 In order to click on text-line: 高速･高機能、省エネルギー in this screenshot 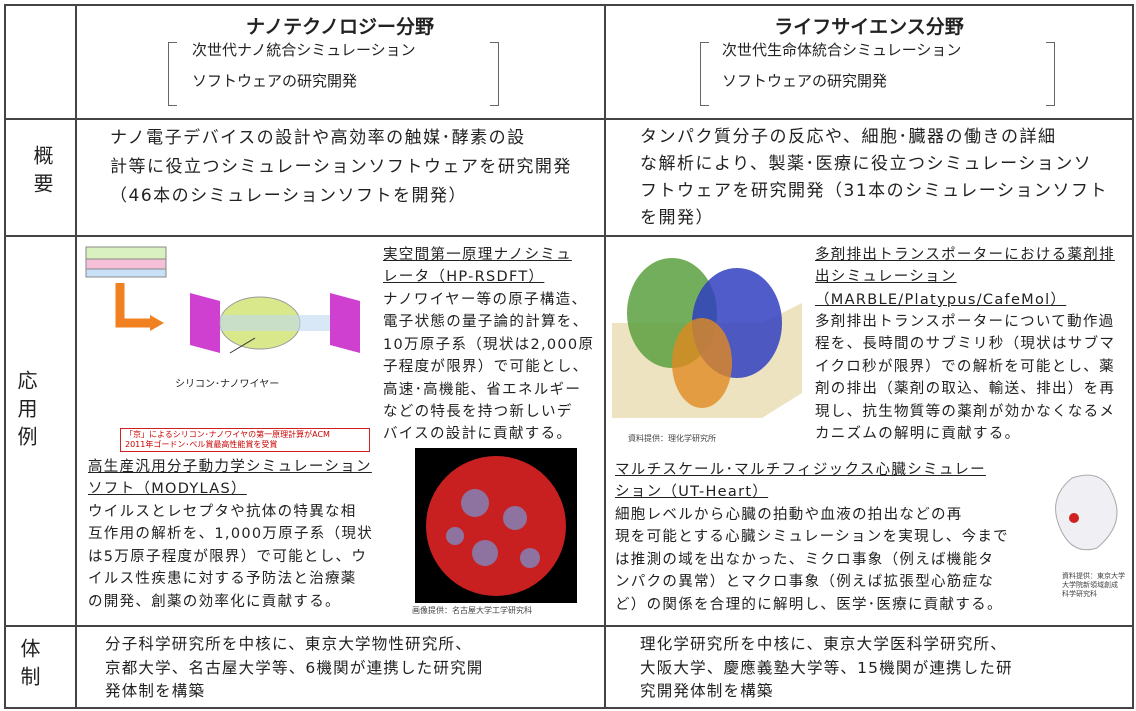, I will do `click(482, 389)`.